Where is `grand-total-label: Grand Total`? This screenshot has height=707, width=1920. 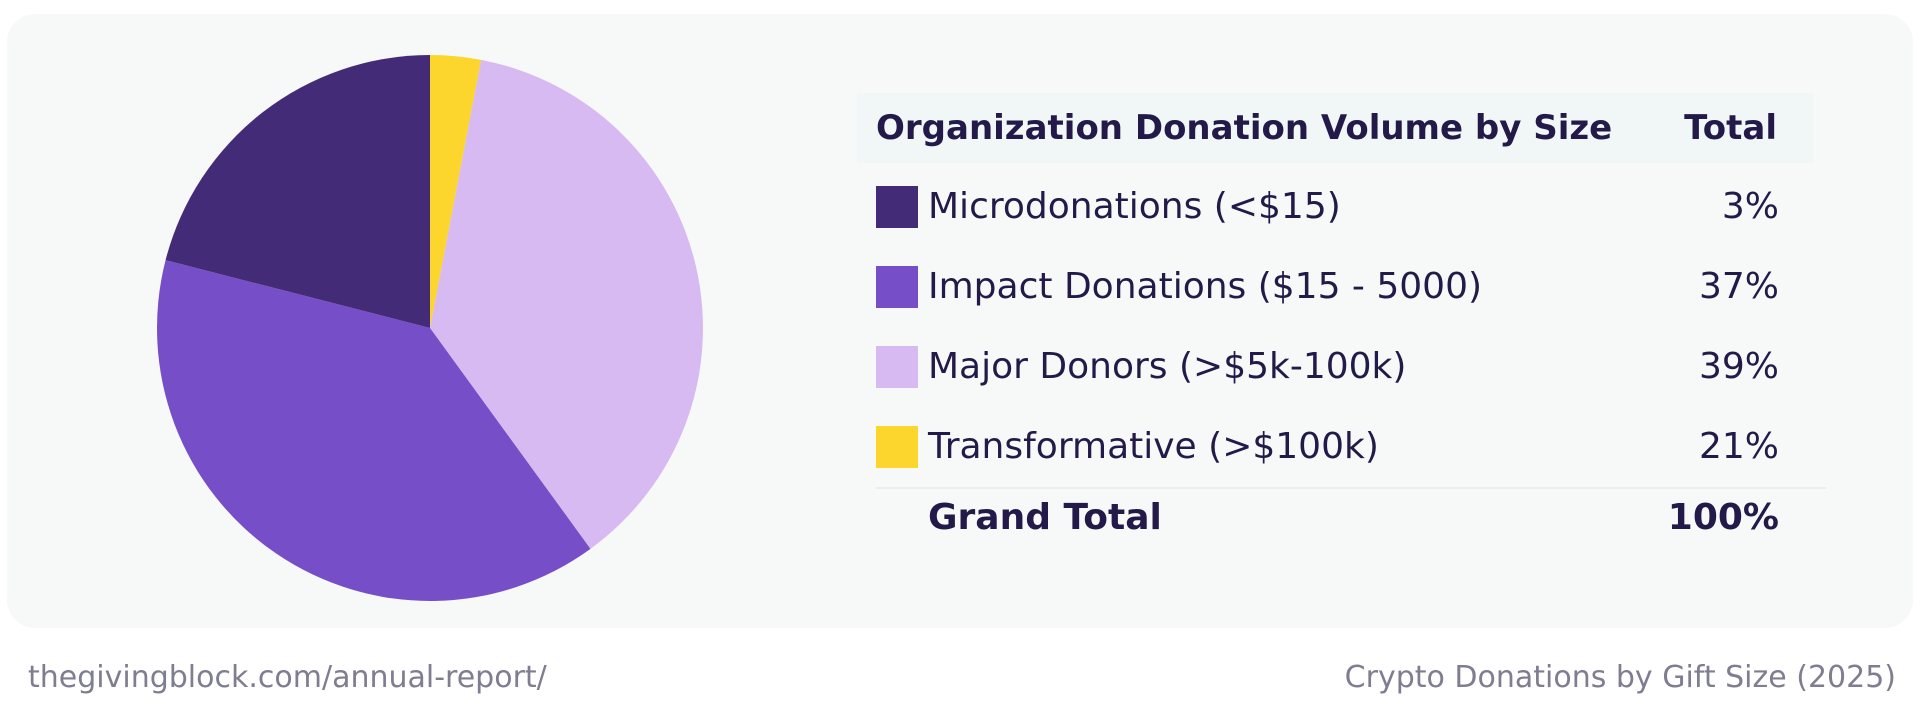
grand-total-label: Grand Total is located at coordinates (1045, 517).